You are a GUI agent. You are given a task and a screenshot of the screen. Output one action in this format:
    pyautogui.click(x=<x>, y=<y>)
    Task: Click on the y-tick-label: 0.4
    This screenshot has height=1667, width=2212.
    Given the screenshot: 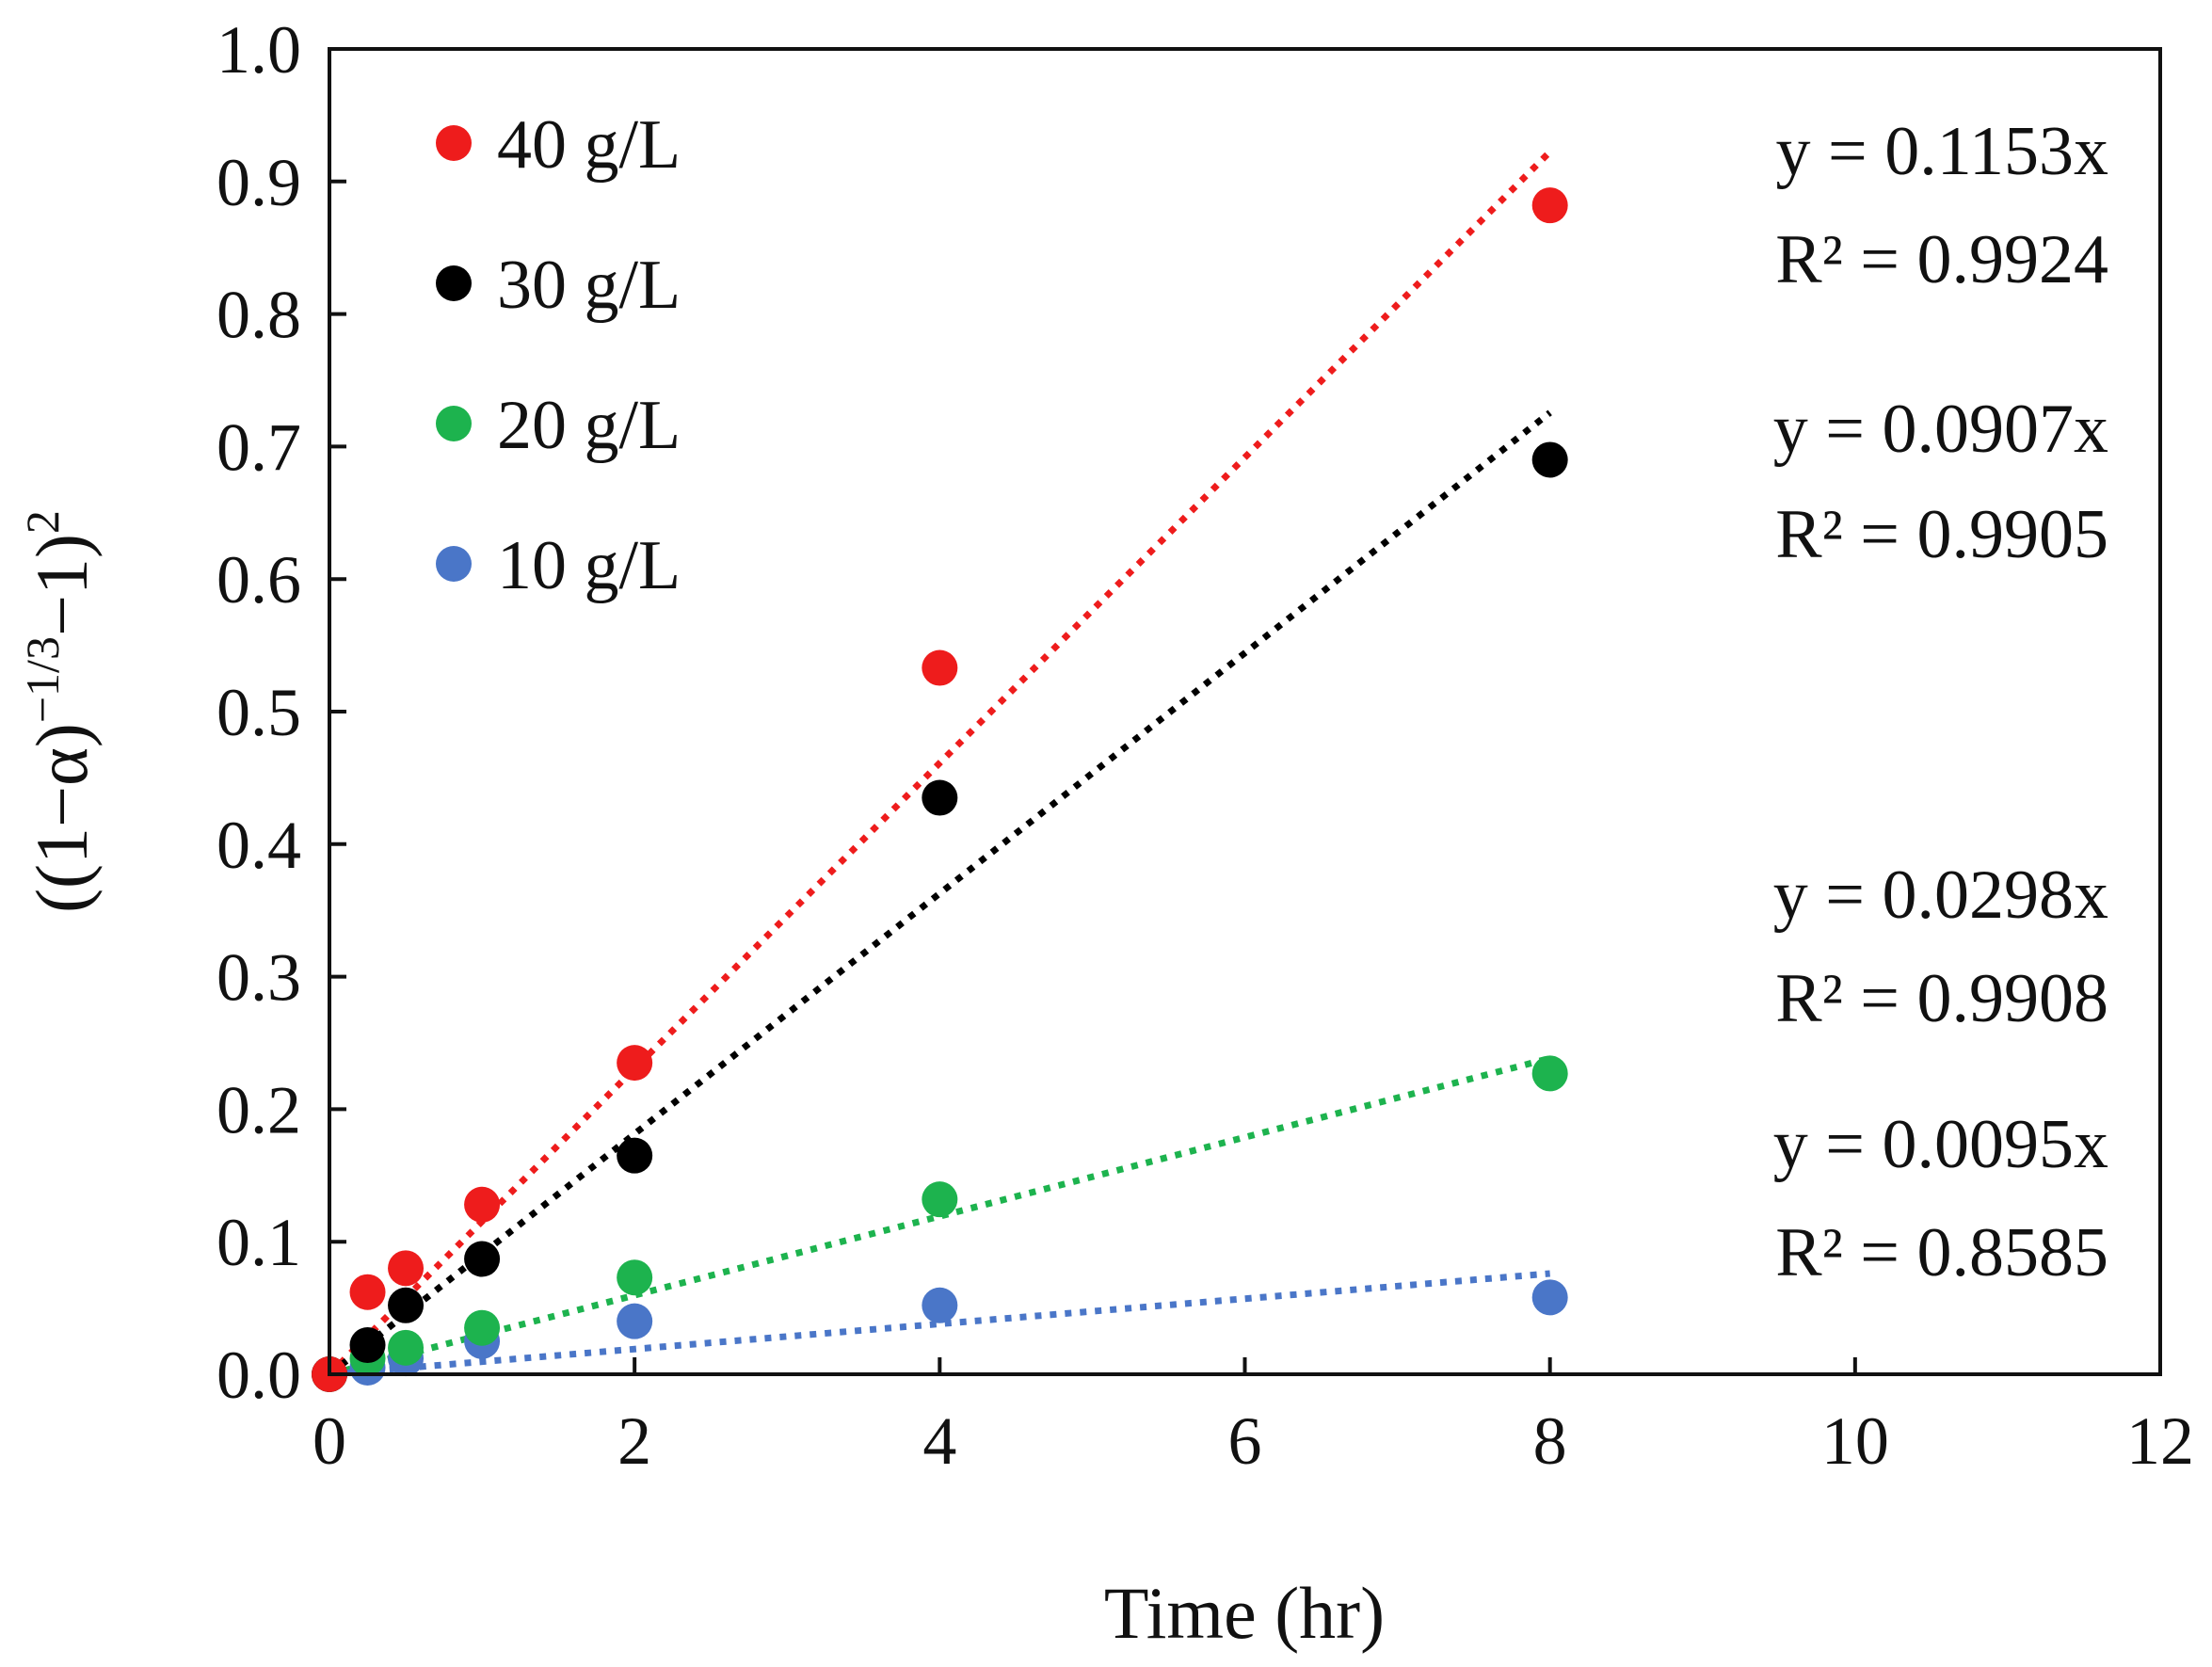 What is the action you would take?
    pyautogui.click(x=258, y=845)
    